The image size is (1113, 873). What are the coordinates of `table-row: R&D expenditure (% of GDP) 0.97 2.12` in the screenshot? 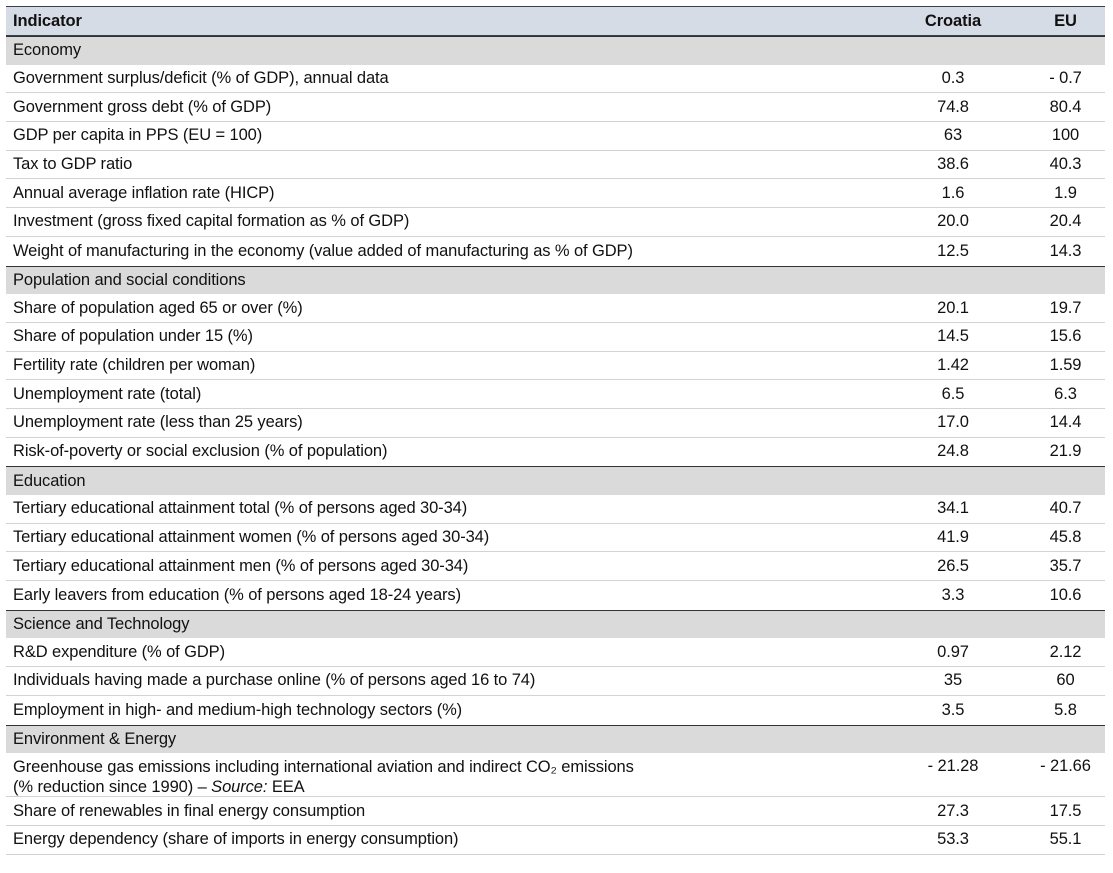 It's located at (555, 653).